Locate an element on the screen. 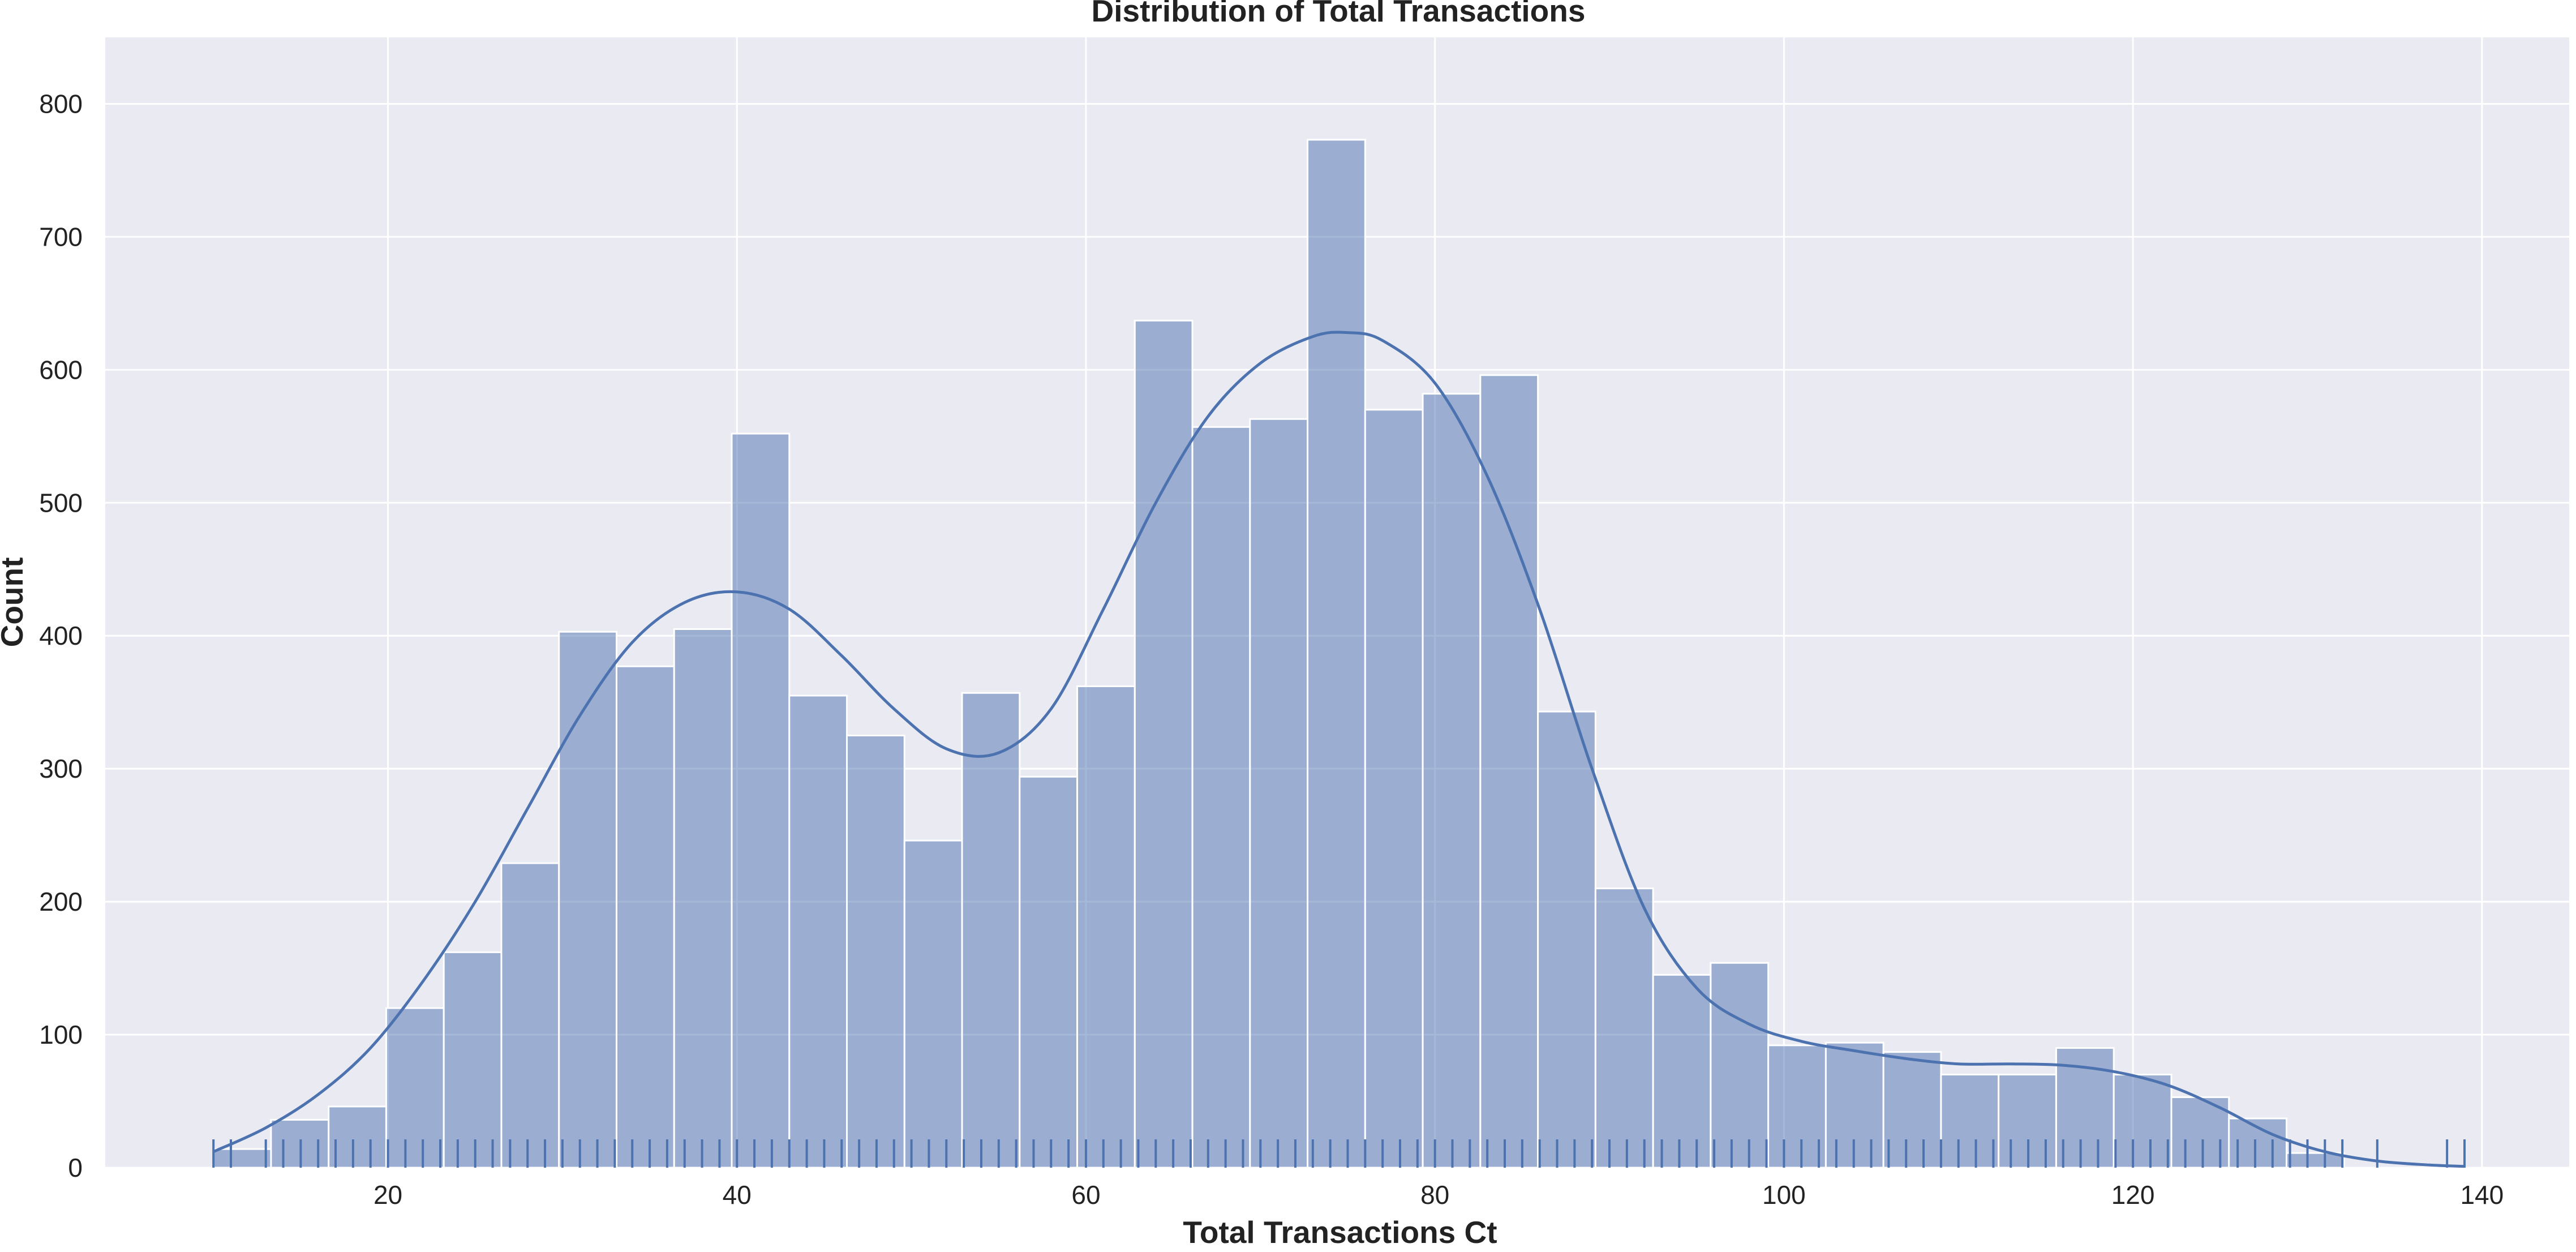  rug-ticks is located at coordinates (1339, 1153).